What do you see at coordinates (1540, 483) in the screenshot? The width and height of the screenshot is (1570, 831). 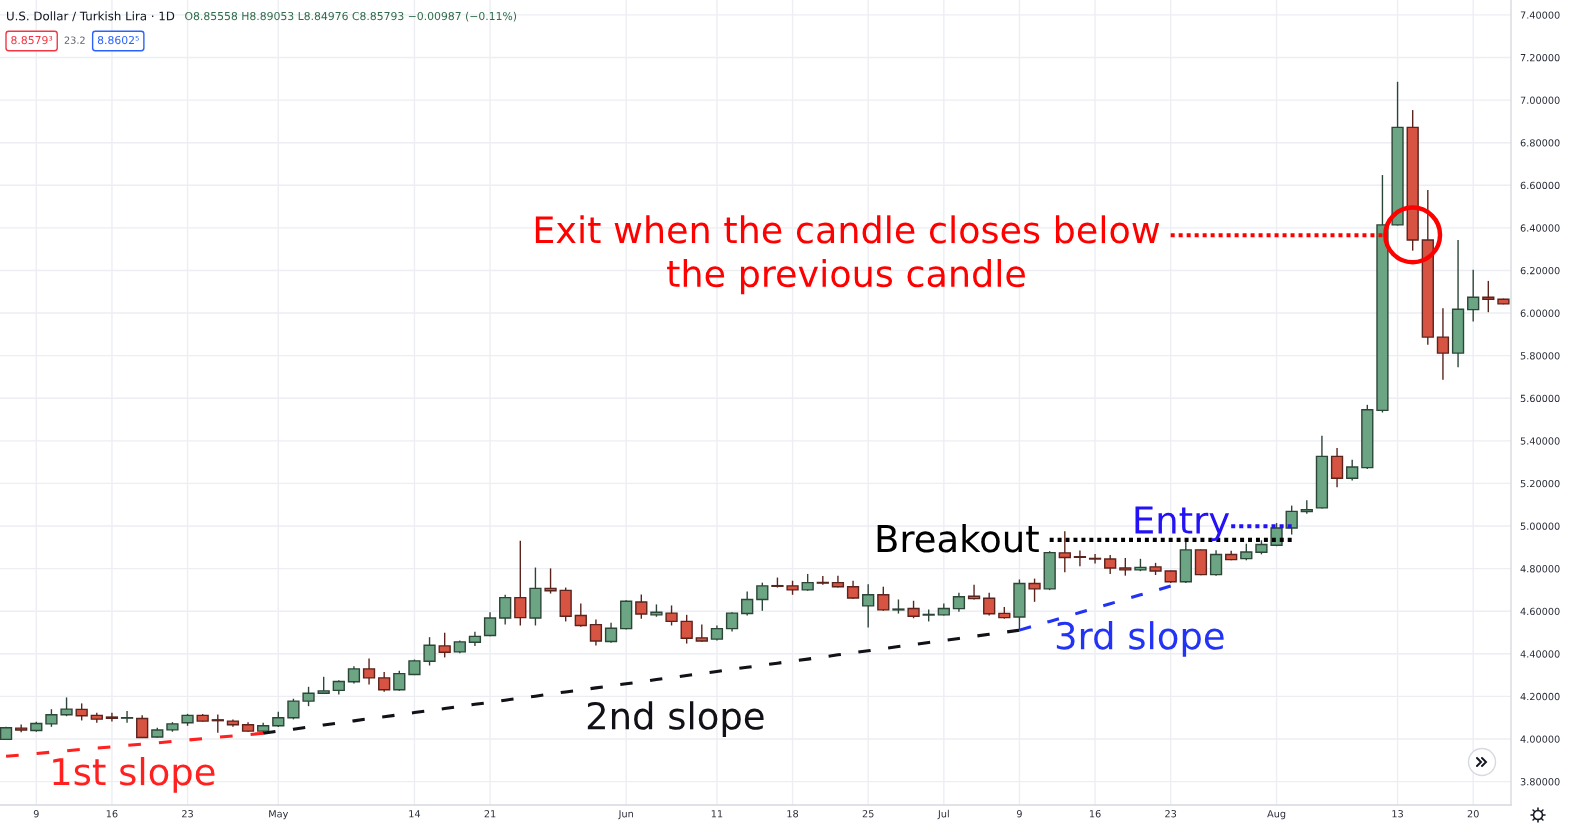 I see `y-tick-label: 5.20000` at bounding box center [1540, 483].